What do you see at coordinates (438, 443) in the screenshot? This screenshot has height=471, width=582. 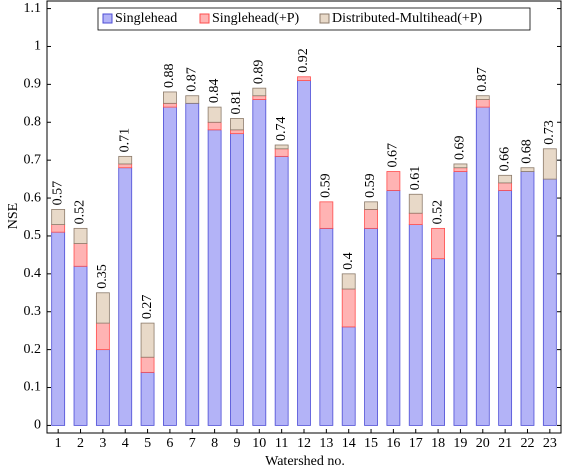 I see `x-tick-label: 18` at bounding box center [438, 443].